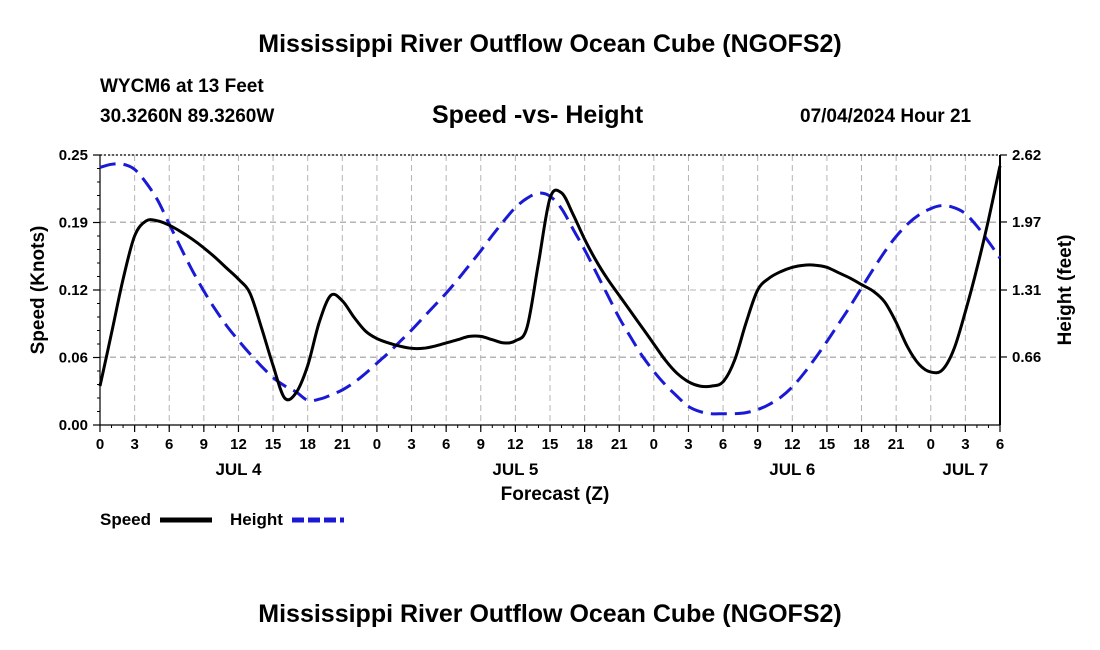 The width and height of the screenshot is (1100, 650). I want to click on y2-tick-label: 0.66, so click(1026, 357).